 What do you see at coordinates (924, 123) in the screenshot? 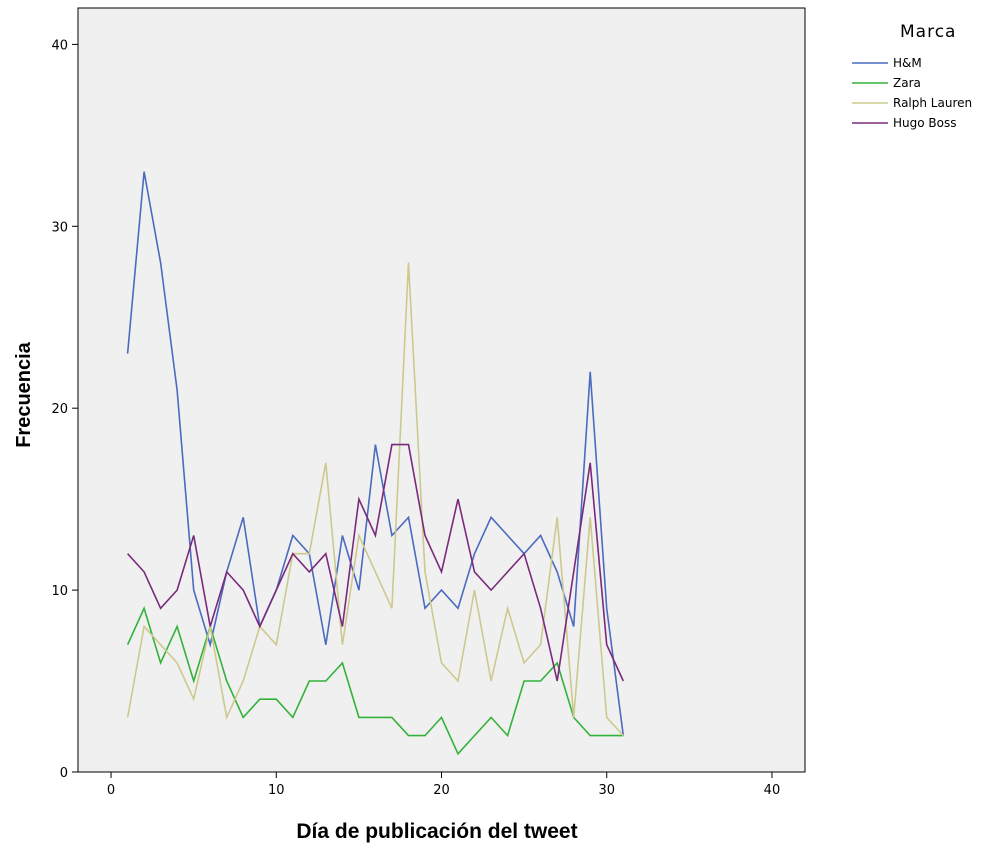
I see `legend-label-hugo-boss: Hugo Boss` at bounding box center [924, 123].